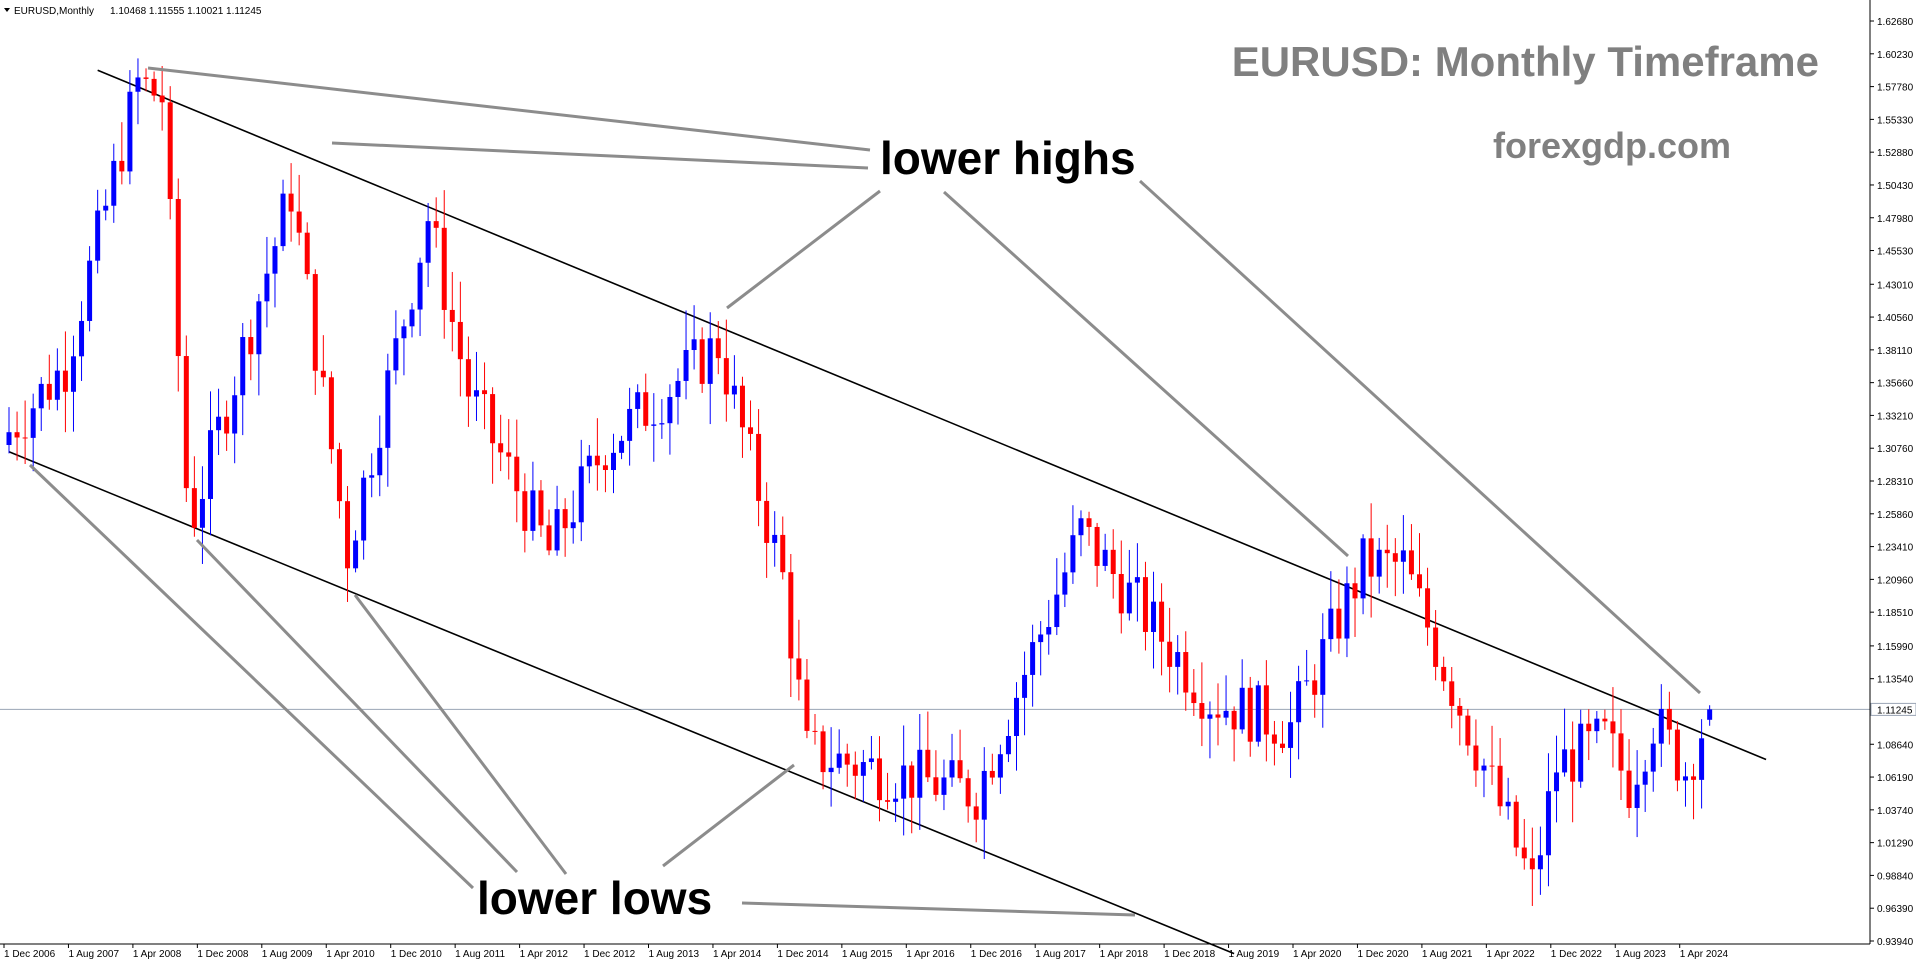  What do you see at coordinates (1704, 954) in the screenshot?
I see `x-tick-label: 1 Apr 2024` at bounding box center [1704, 954].